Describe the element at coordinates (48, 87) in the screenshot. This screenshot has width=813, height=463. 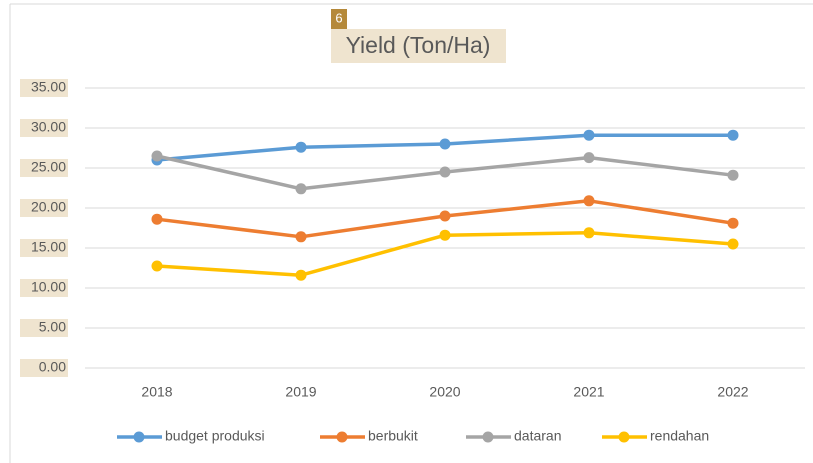
I see `y-tick-label: 35.00` at that location.